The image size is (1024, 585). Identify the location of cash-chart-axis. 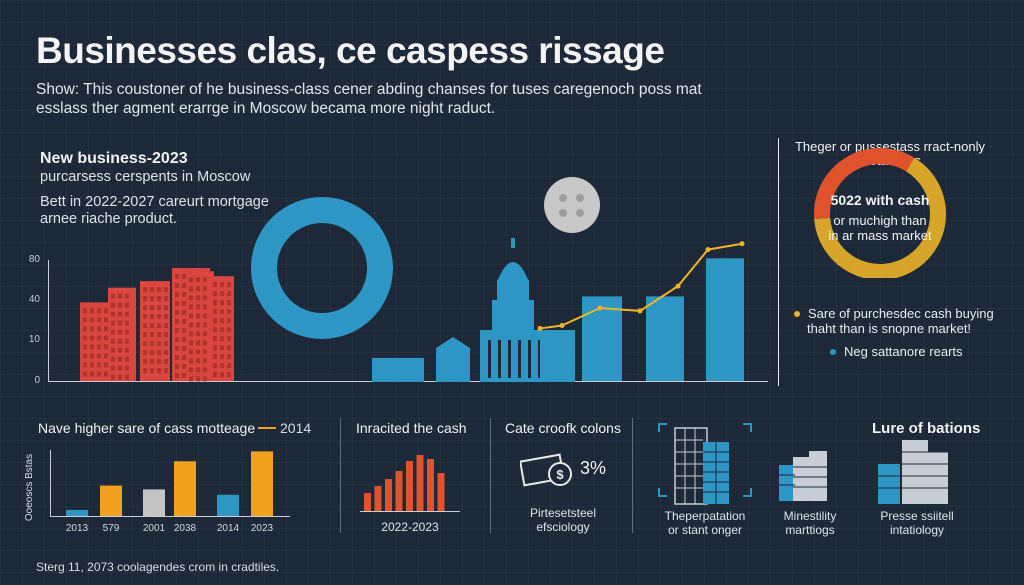
(410, 511).